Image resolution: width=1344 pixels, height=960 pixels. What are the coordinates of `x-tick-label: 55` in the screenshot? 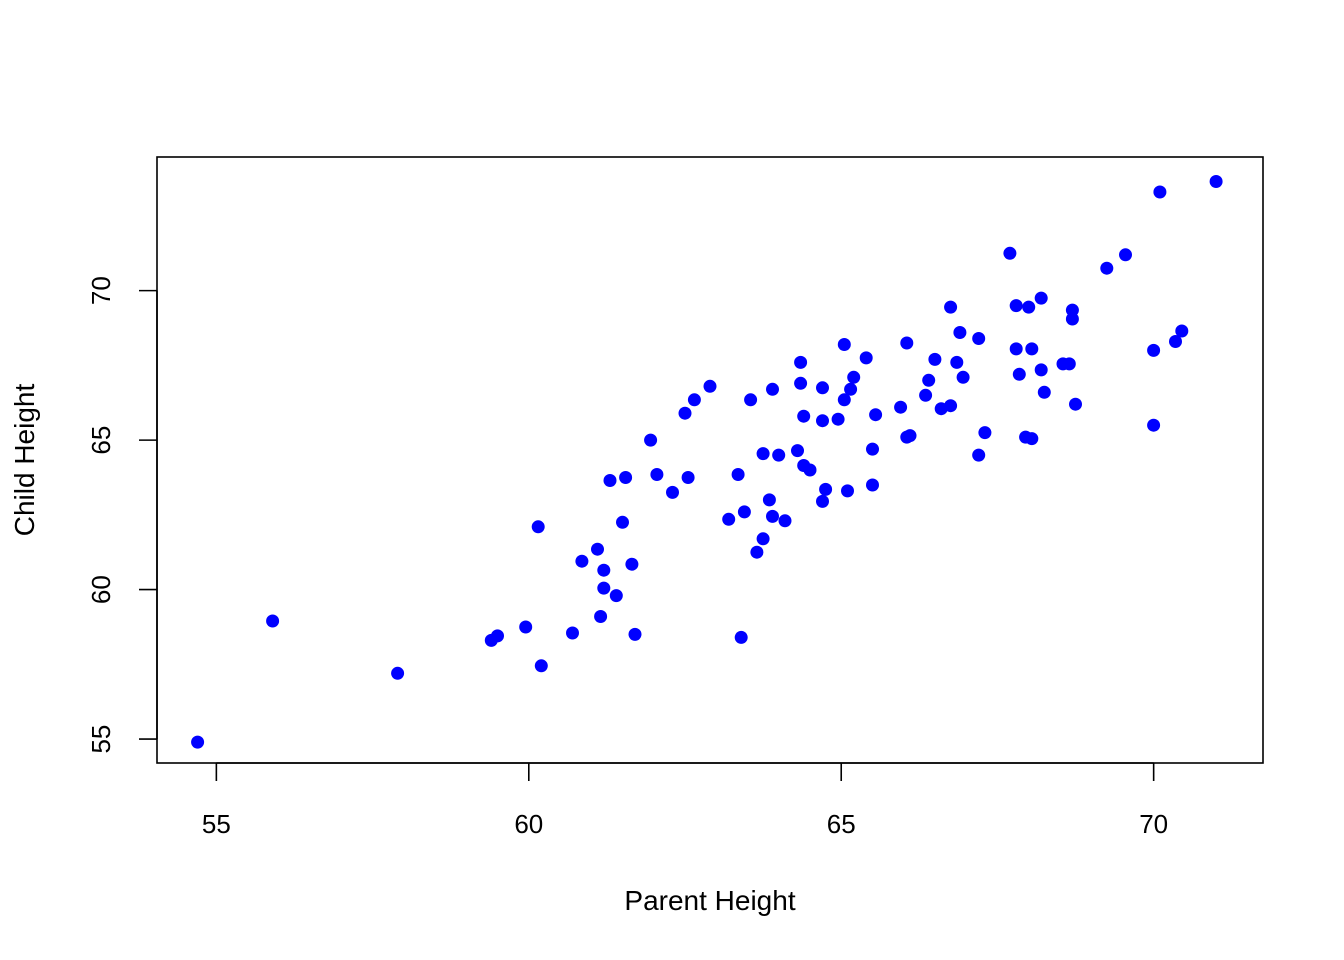 It's located at (216, 824).